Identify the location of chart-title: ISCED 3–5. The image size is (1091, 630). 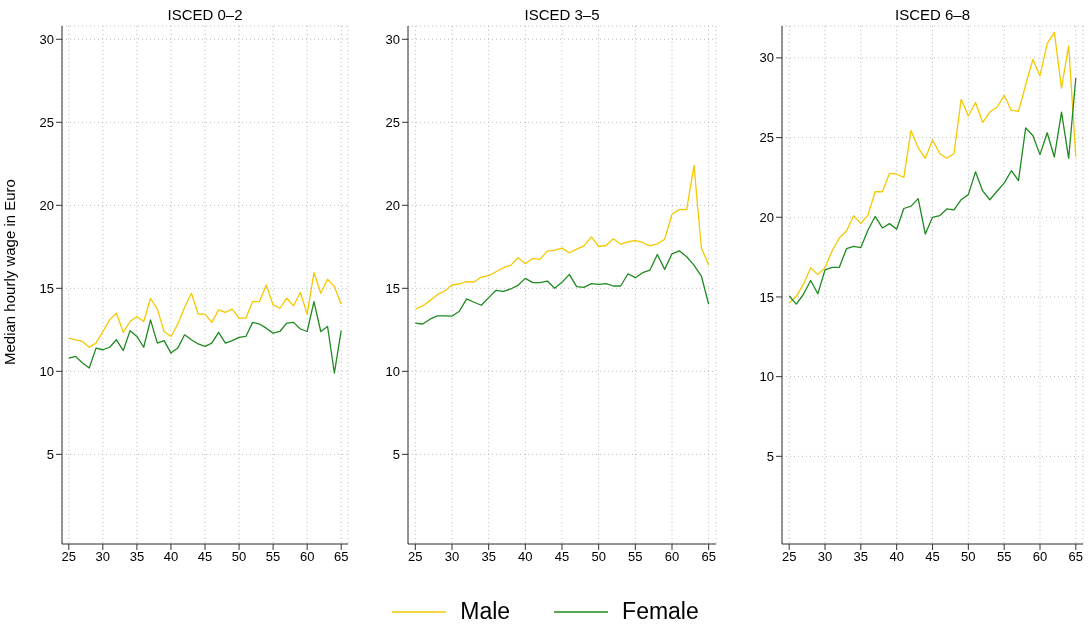
(562, 14).